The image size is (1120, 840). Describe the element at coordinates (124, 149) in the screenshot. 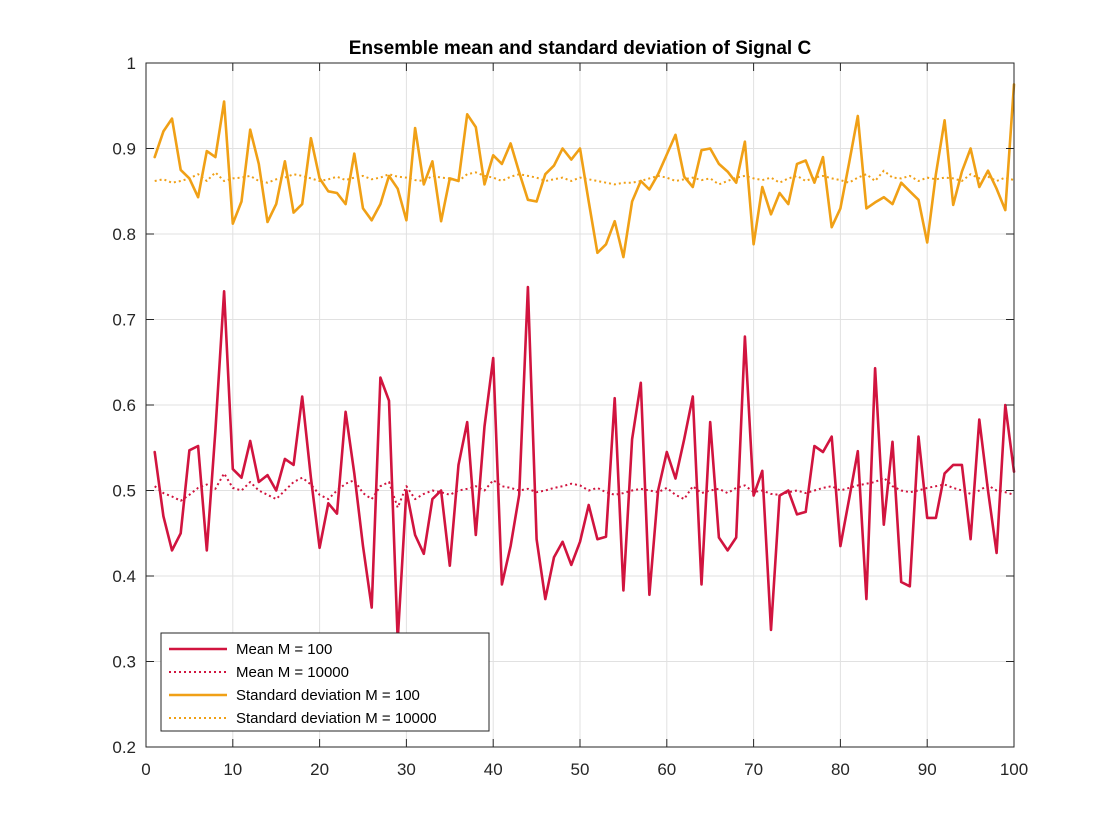

I see `y-tick-label: 0.9` at that location.